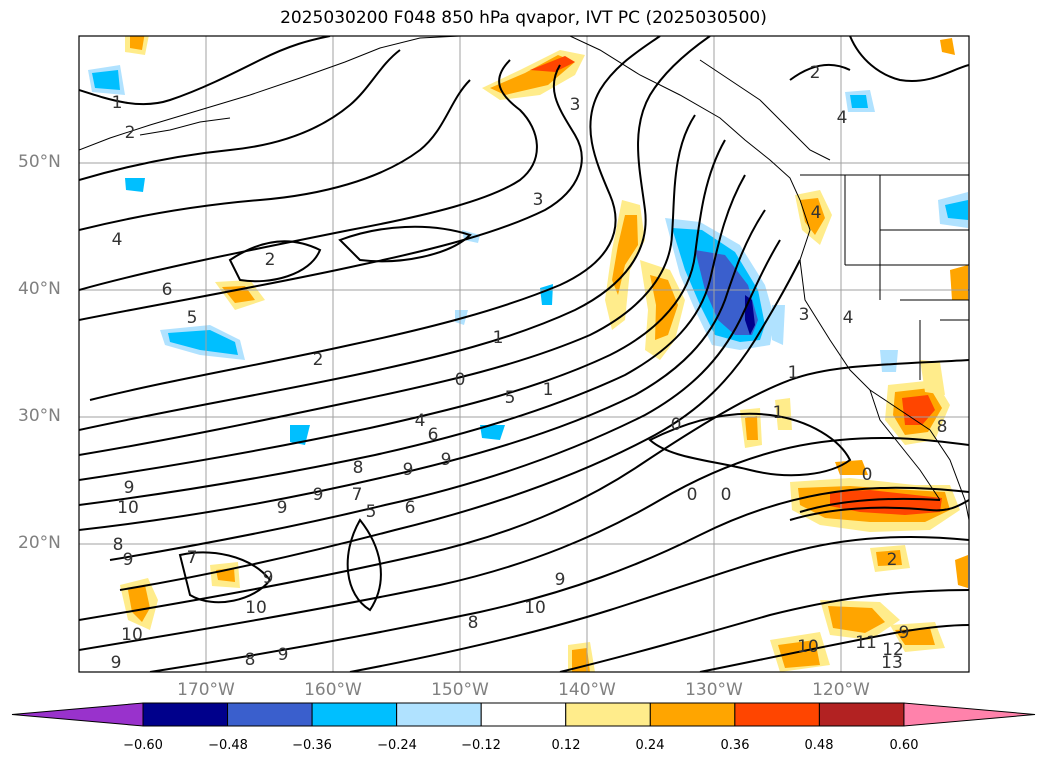  Describe the element at coordinates (397, 745) in the screenshot. I see `colorbar-tick-label: −0.24` at that location.